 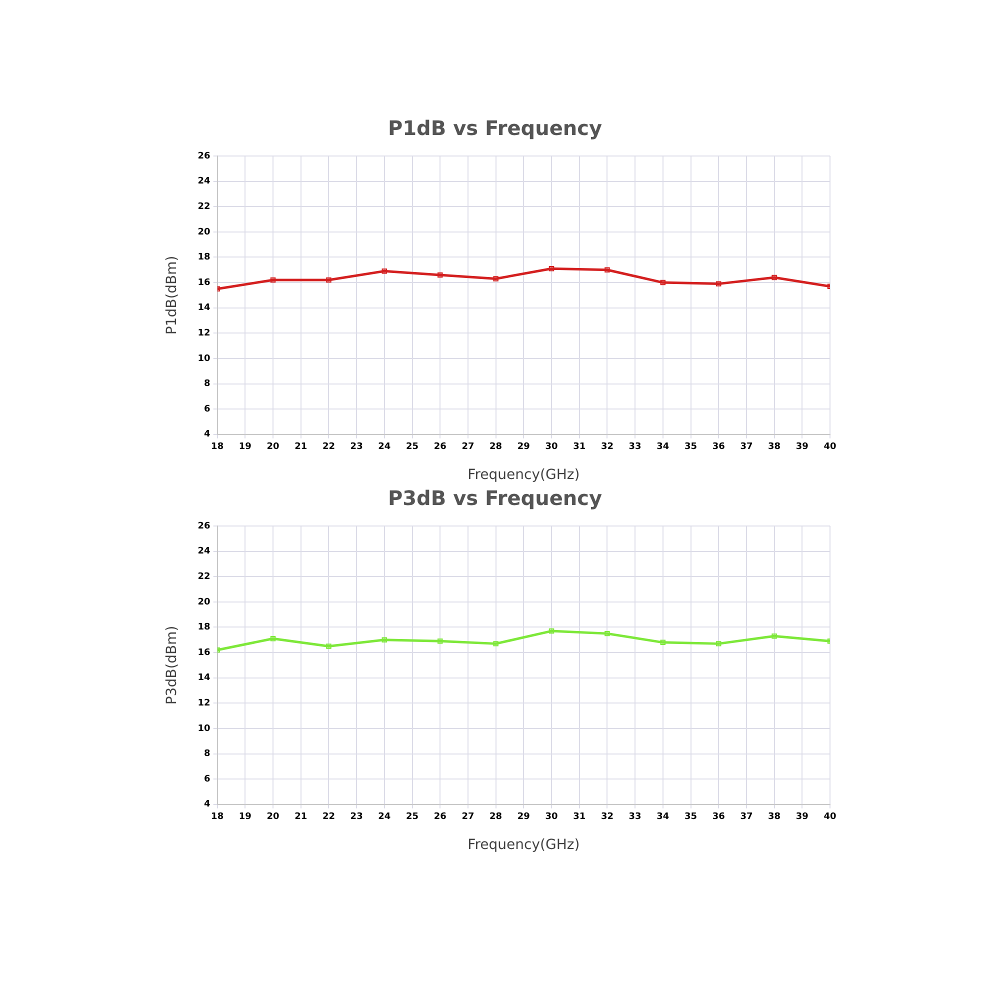 I want to click on y-axis-title: P3dB(dBm), so click(x=172, y=665).